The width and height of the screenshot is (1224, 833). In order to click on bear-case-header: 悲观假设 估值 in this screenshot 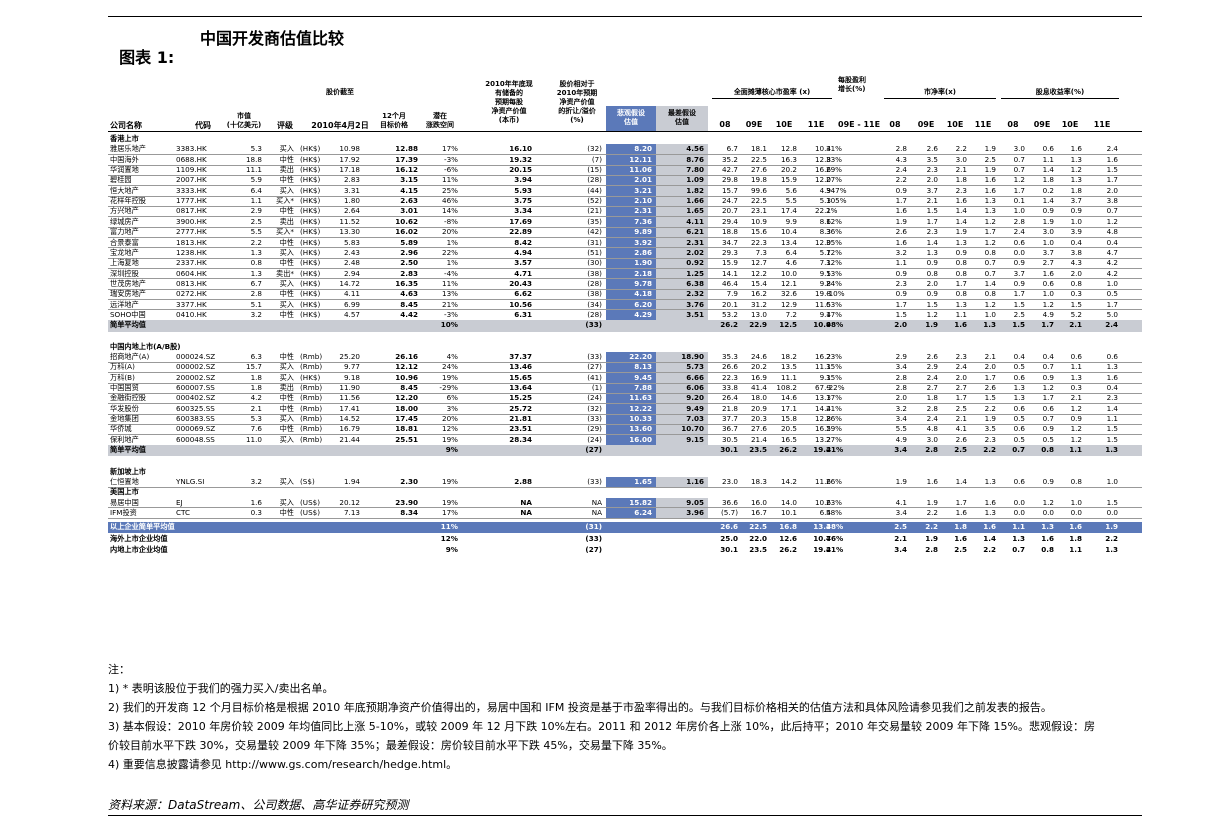, I will do `click(631, 119)`.